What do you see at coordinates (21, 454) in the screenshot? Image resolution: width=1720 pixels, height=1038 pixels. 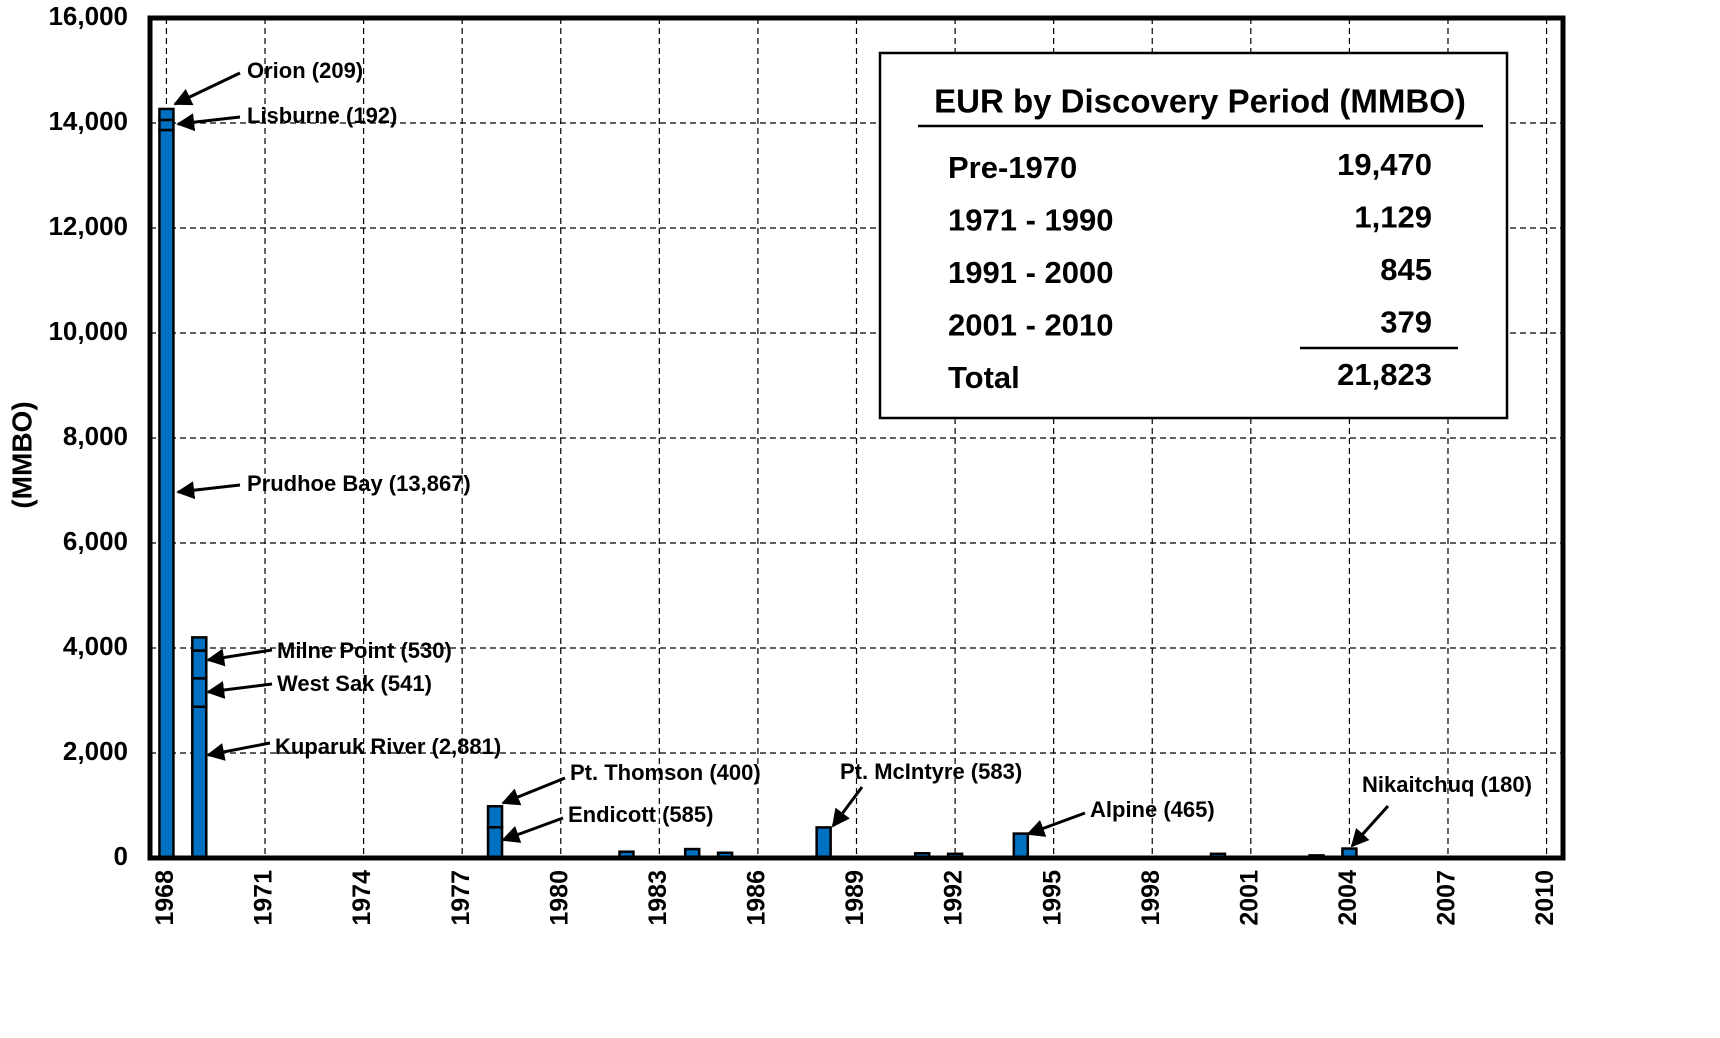 I see `y-axis-label: (MMBO)` at bounding box center [21, 454].